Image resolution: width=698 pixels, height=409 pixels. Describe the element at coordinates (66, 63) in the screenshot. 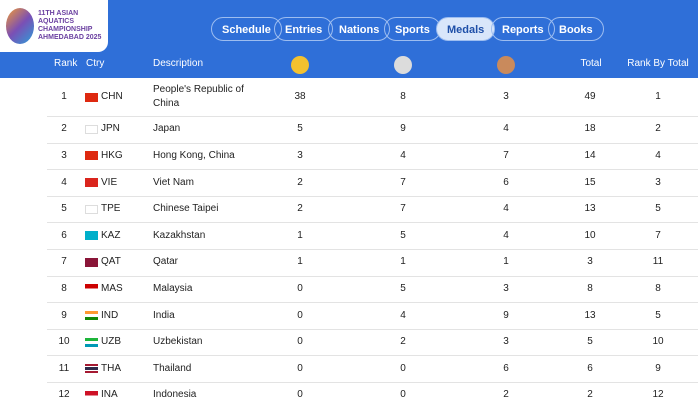

I see `column-header: Rank` at that location.